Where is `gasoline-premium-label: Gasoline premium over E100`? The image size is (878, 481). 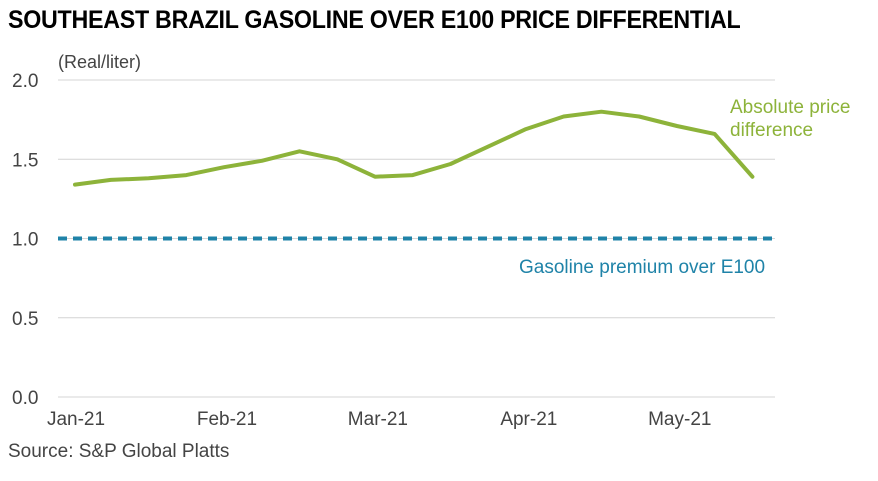 gasoline-premium-label: Gasoline premium over E100 is located at coordinates (642, 267).